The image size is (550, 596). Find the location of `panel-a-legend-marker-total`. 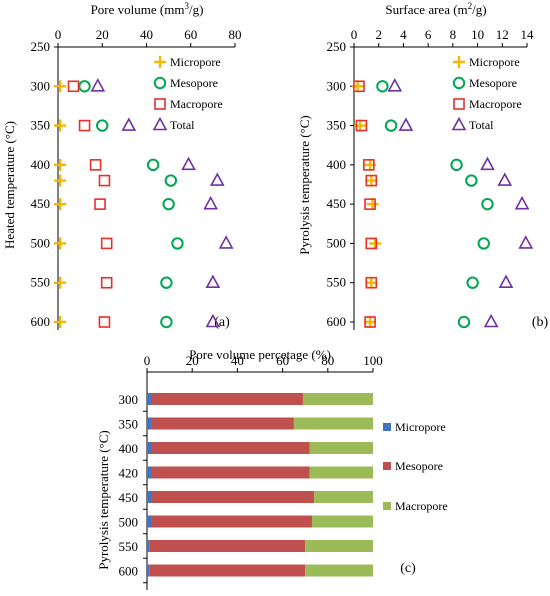

panel-a-legend-marker-total is located at coordinates (160, 123).